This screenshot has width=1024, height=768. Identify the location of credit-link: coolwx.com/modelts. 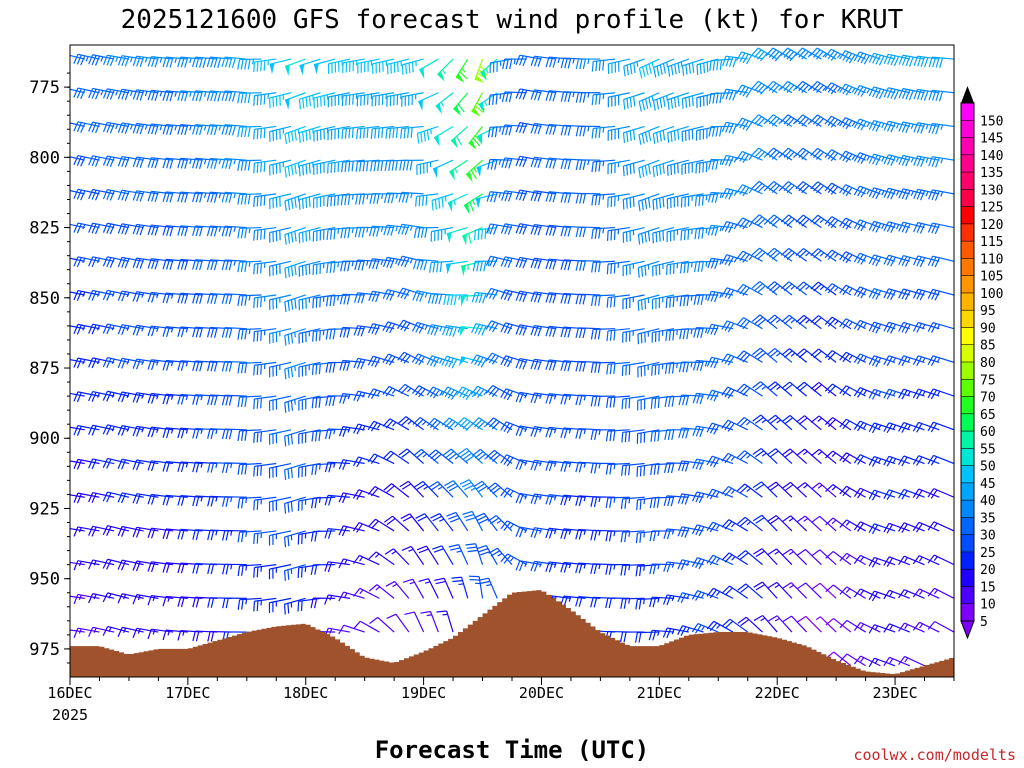
(934, 755).